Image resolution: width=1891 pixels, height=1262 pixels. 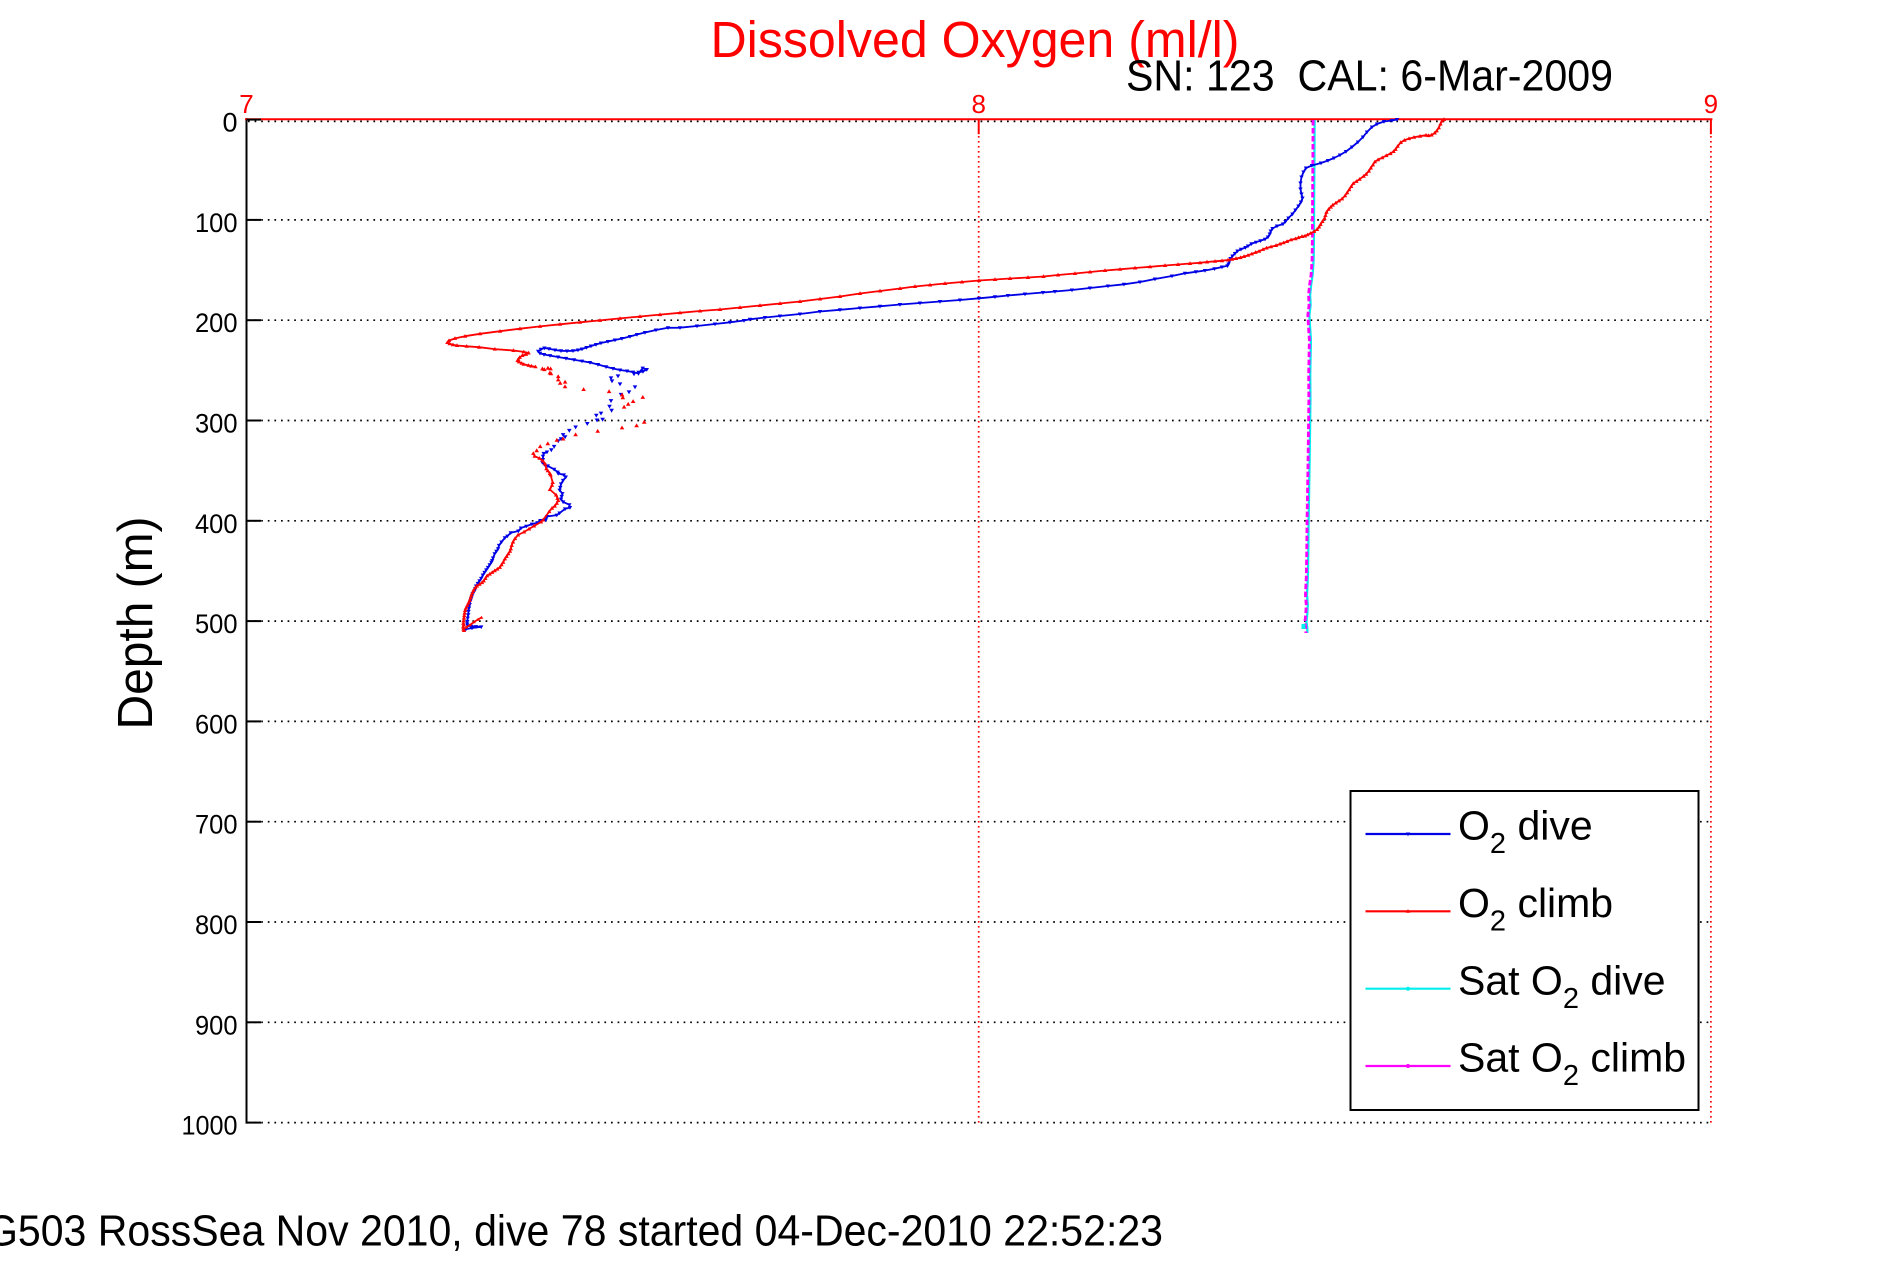 I want to click on svg-text: Depth (m), so click(x=136, y=623).